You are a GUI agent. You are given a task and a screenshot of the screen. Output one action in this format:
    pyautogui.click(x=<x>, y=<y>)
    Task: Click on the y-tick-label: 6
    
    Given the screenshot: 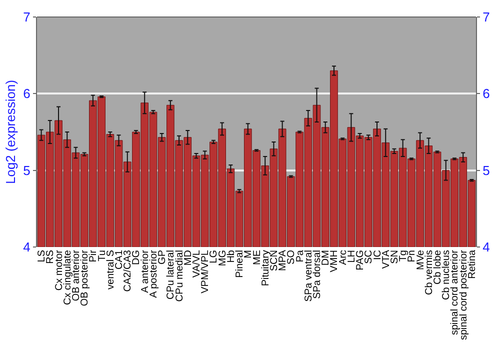 What is the action you would take?
    pyautogui.click(x=26, y=94)
    